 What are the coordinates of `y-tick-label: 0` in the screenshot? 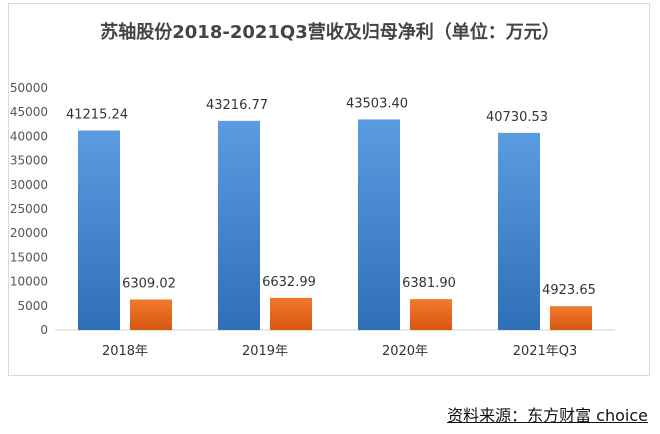 It's located at (44, 330).